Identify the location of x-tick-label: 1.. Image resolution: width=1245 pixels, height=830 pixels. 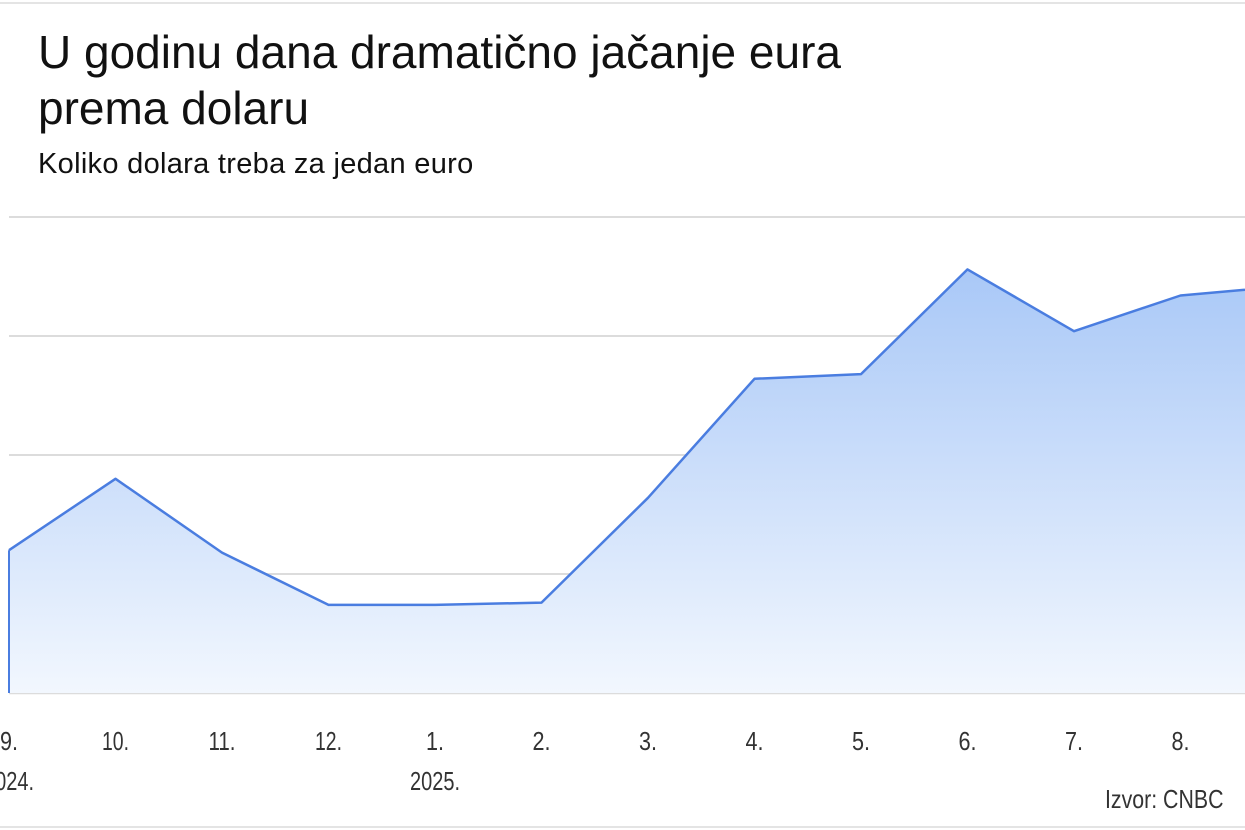
(435, 741).